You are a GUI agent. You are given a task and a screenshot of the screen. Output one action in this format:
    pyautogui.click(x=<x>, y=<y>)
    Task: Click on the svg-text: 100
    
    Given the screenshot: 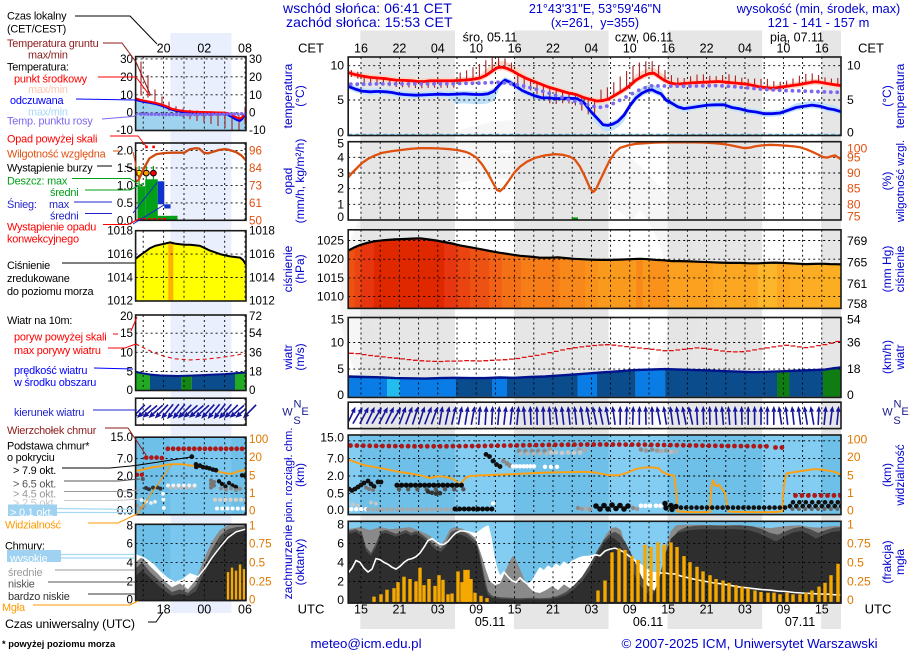 What is the action you would take?
    pyautogui.click(x=857, y=149)
    